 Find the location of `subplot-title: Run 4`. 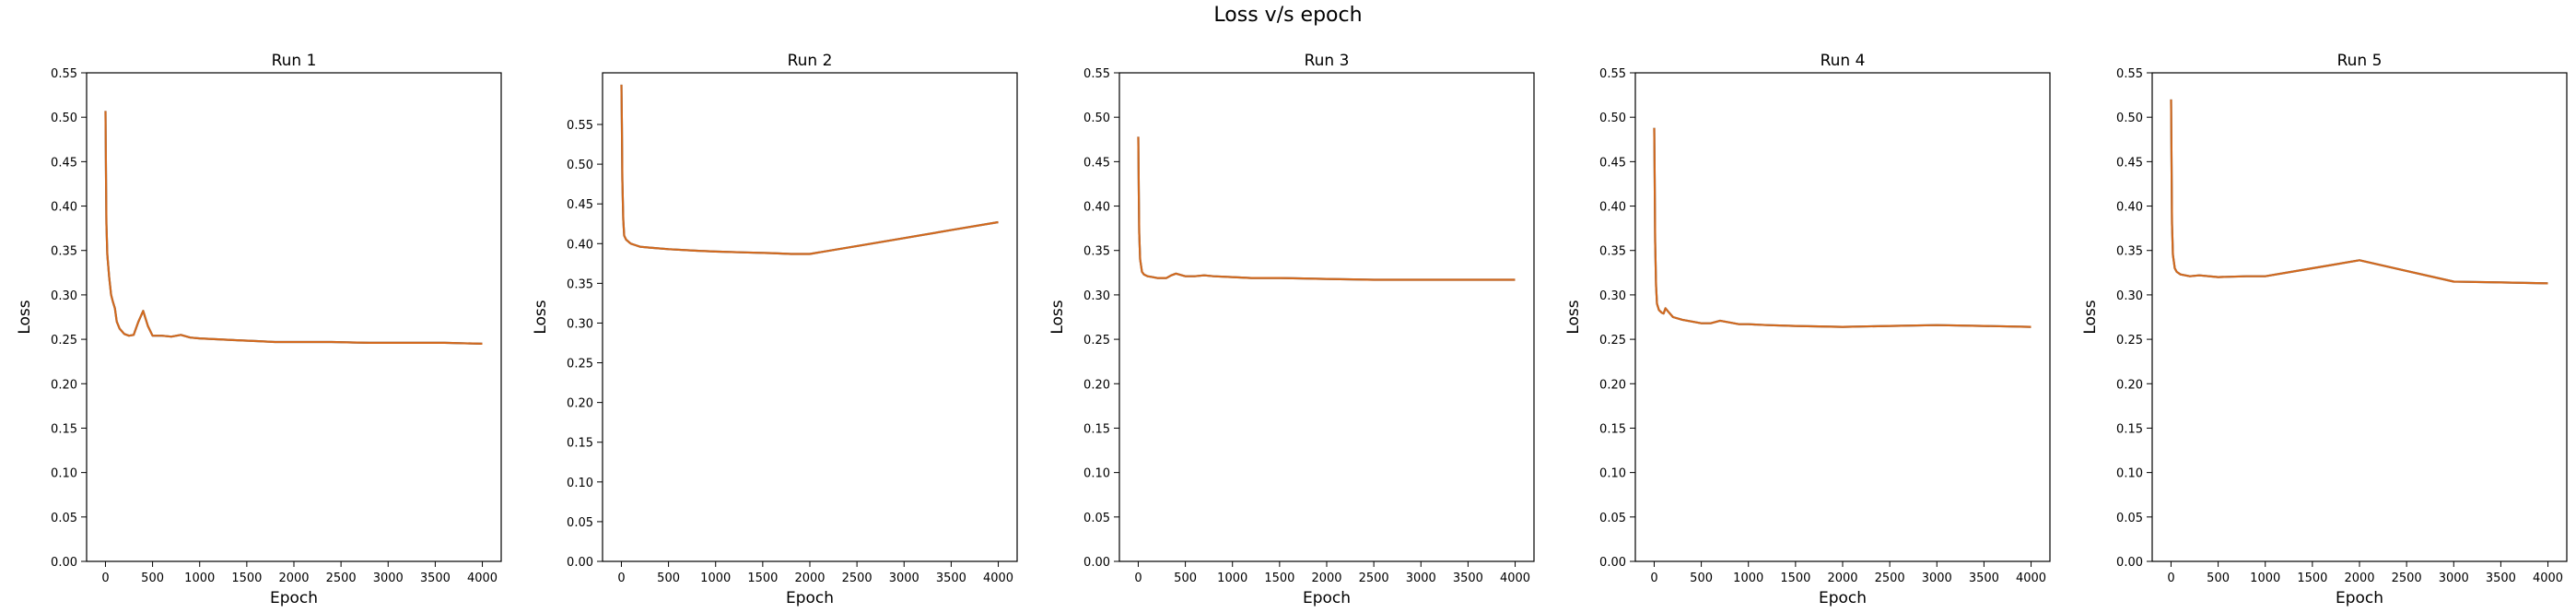

subplot-title: Run 4 is located at coordinates (1843, 61).